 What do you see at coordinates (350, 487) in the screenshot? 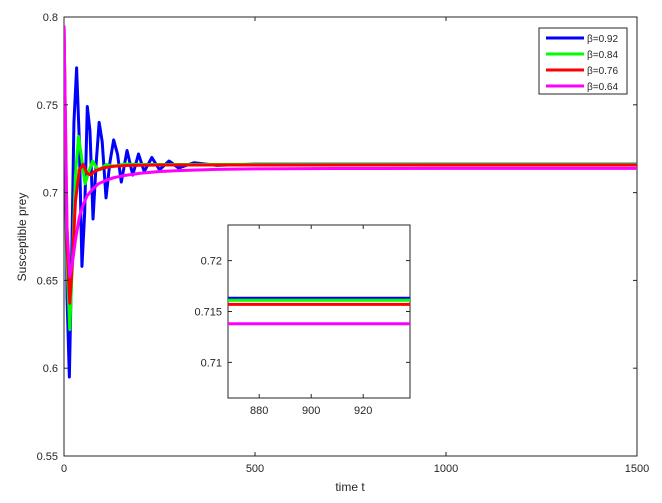
I see `x-axis-label: time t` at bounding box center [350, 487].